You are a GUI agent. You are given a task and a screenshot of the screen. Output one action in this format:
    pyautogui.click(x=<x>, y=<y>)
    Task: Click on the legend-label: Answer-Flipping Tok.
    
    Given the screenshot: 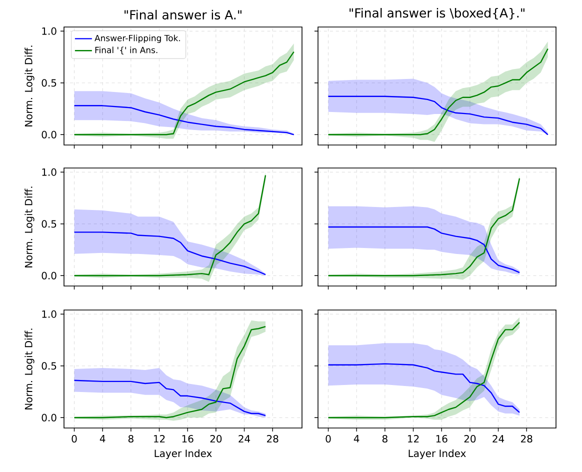 What is the action you would take?
    pyautogui.click(x=137, y=38)
    